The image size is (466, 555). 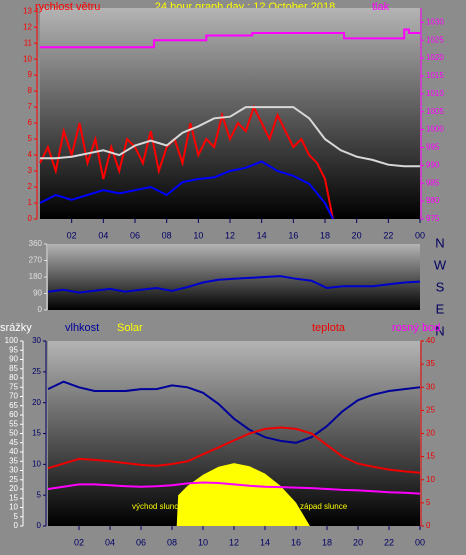 What do you see at coordinates (435, 57) in the screenshot?
I see `y-tick-label: 1020` at bounding box center [435, 57].